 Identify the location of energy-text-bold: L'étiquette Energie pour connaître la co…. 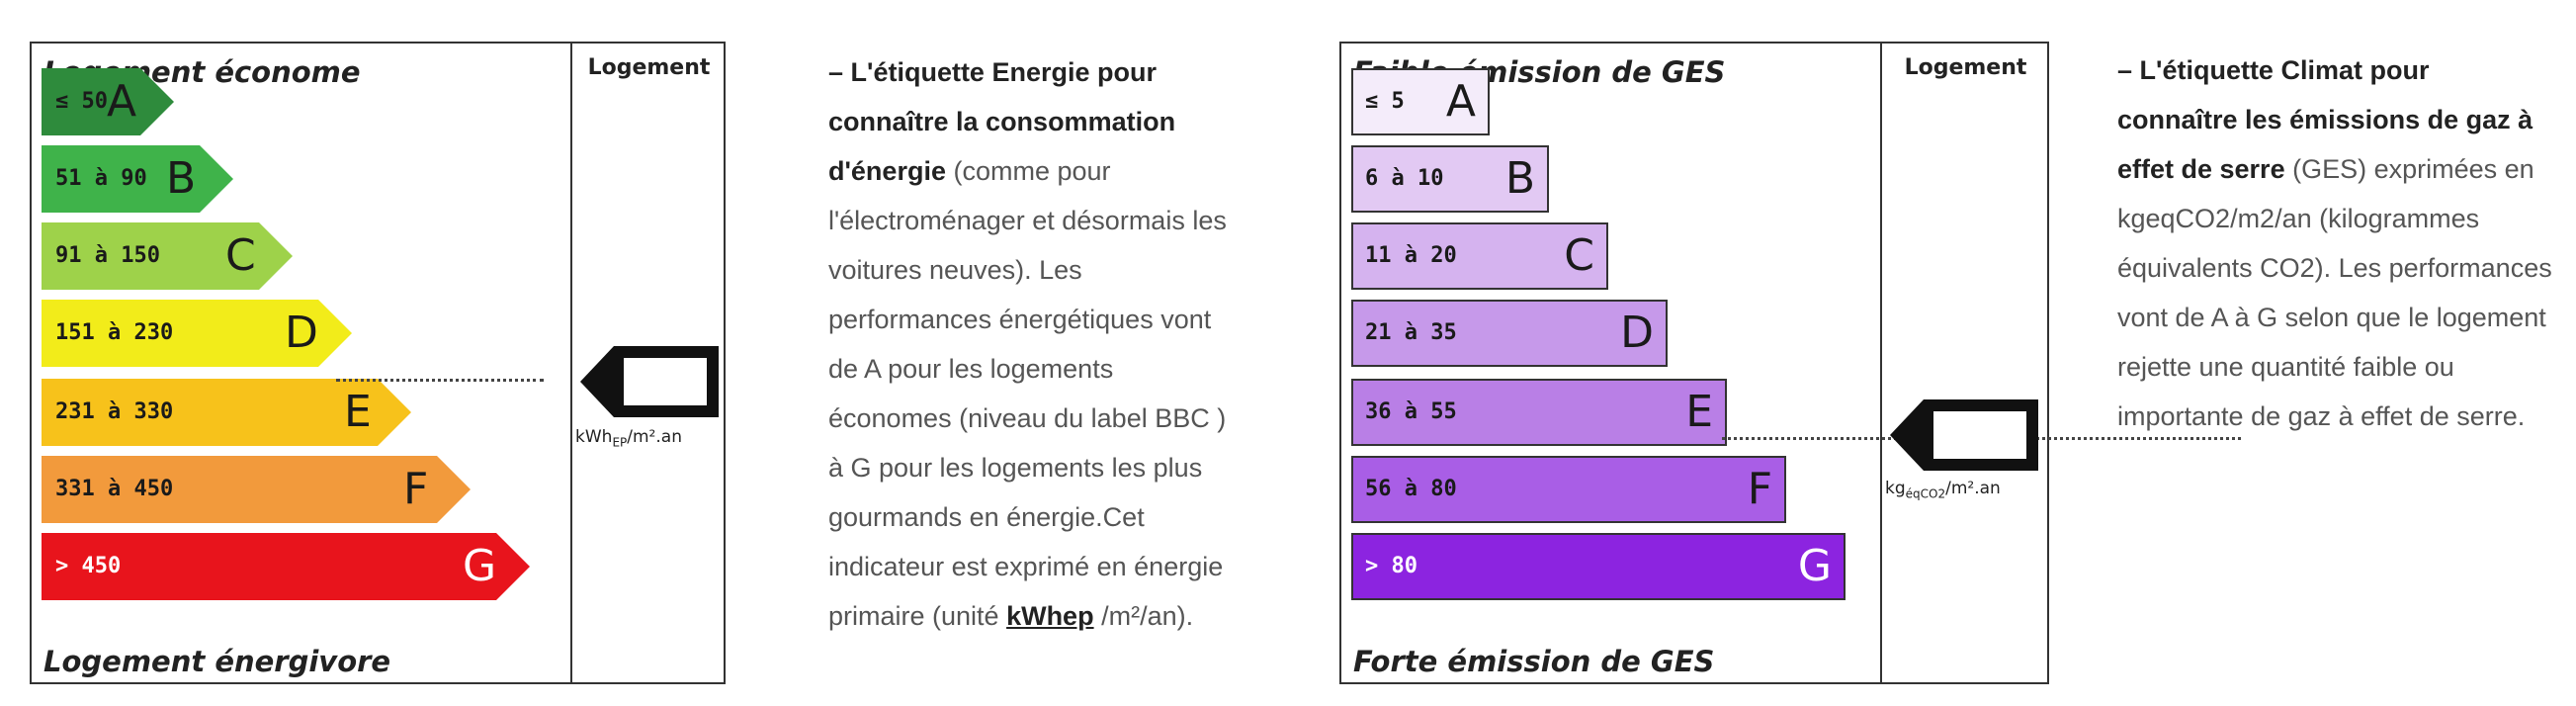
(1002, 121).